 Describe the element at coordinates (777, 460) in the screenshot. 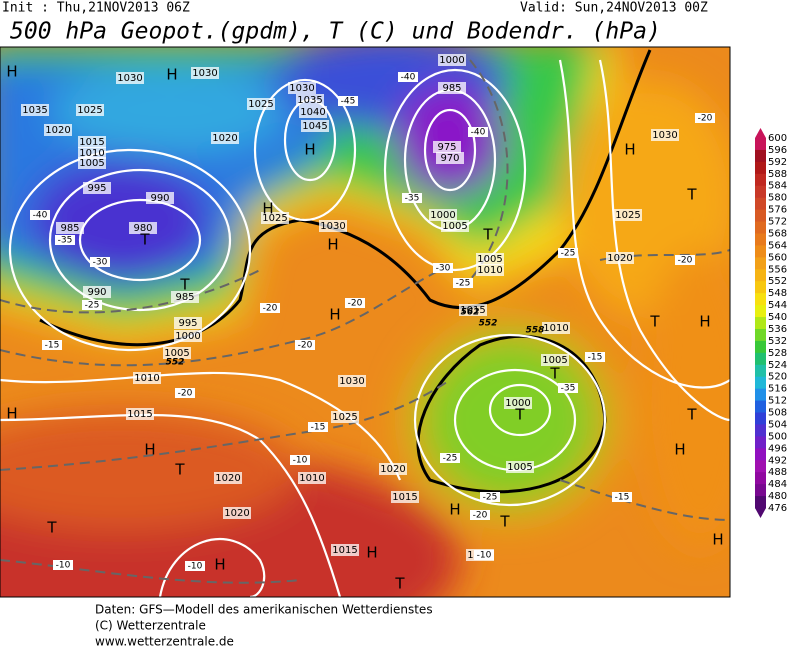

I see `colorbar-label: 492` at that location.